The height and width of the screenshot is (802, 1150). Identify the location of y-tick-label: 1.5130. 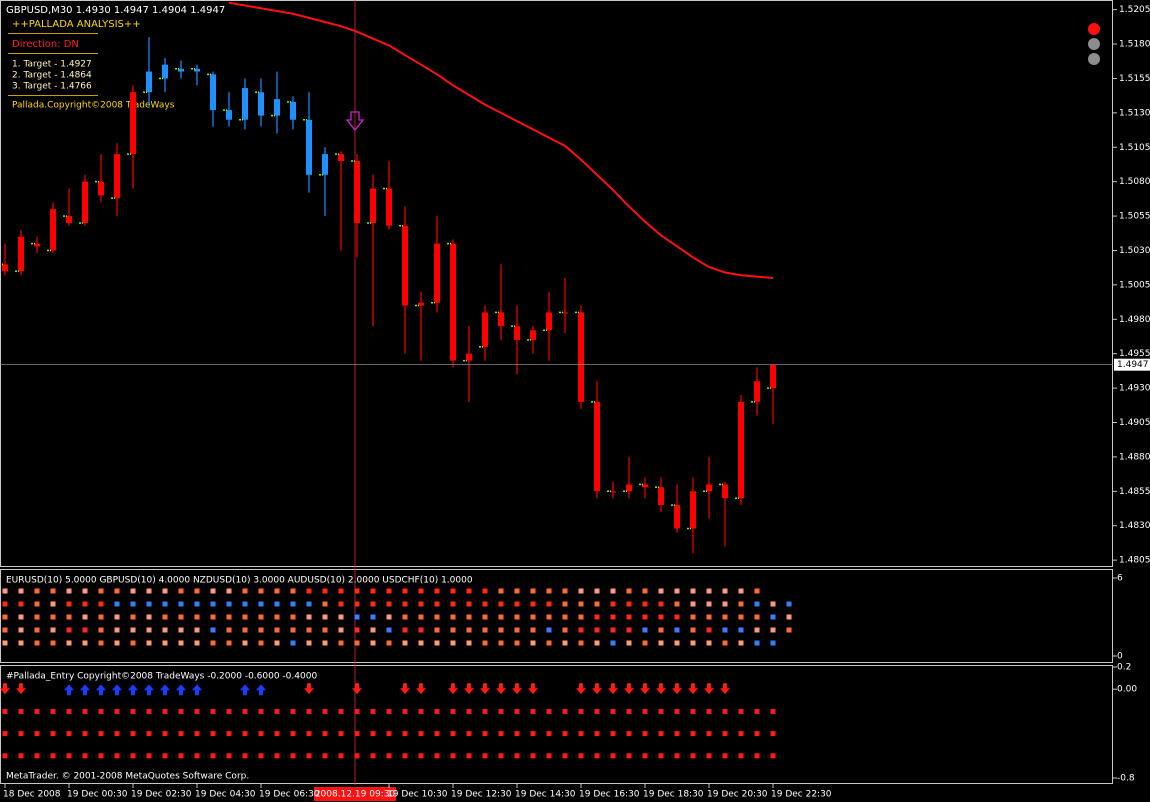
(1134, 113).